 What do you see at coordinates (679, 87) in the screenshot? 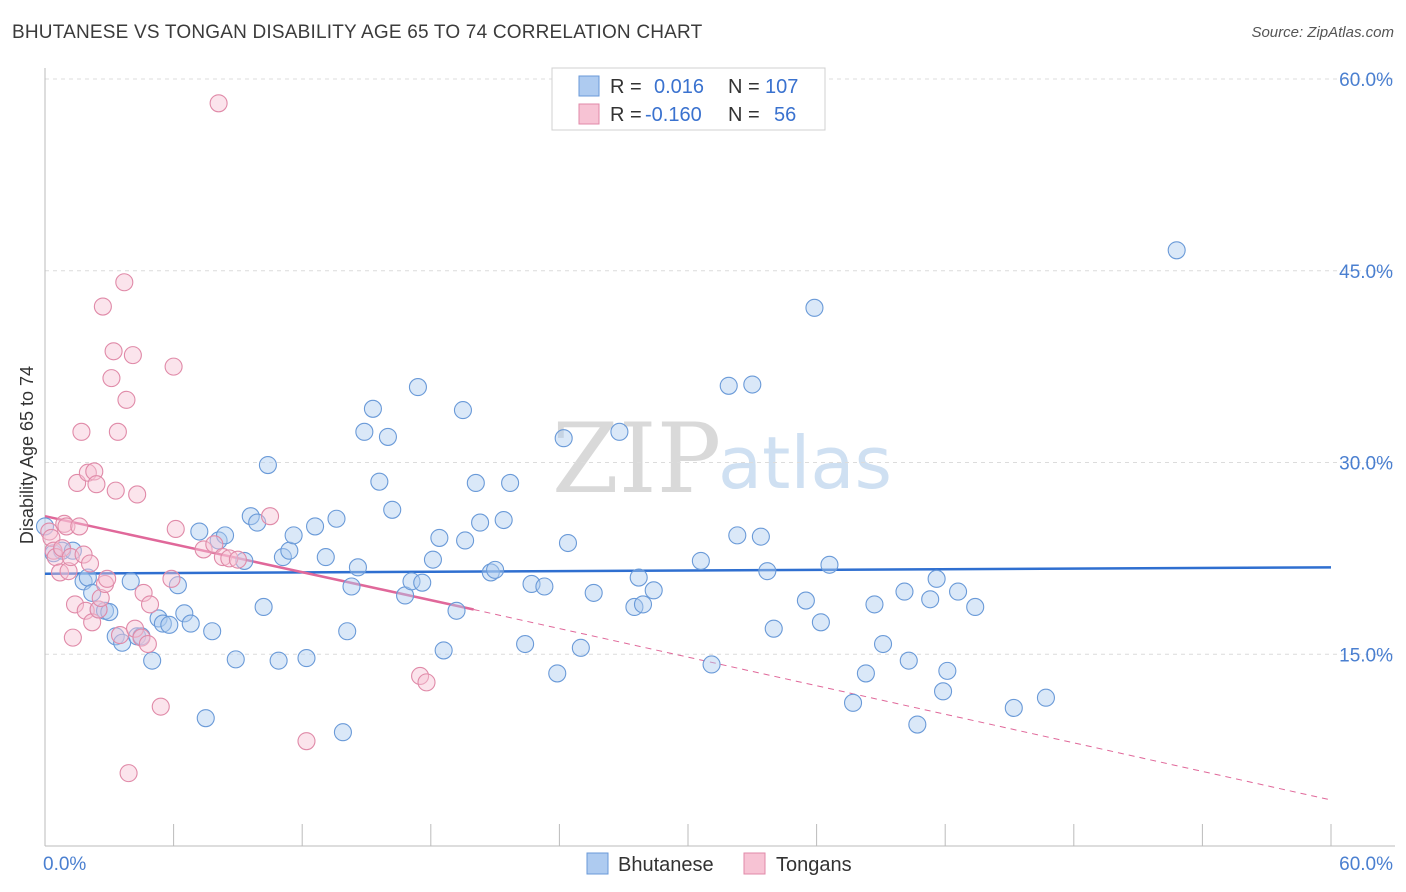
I see `stats-r-value: 0.016` at bounding box center [679, 87].